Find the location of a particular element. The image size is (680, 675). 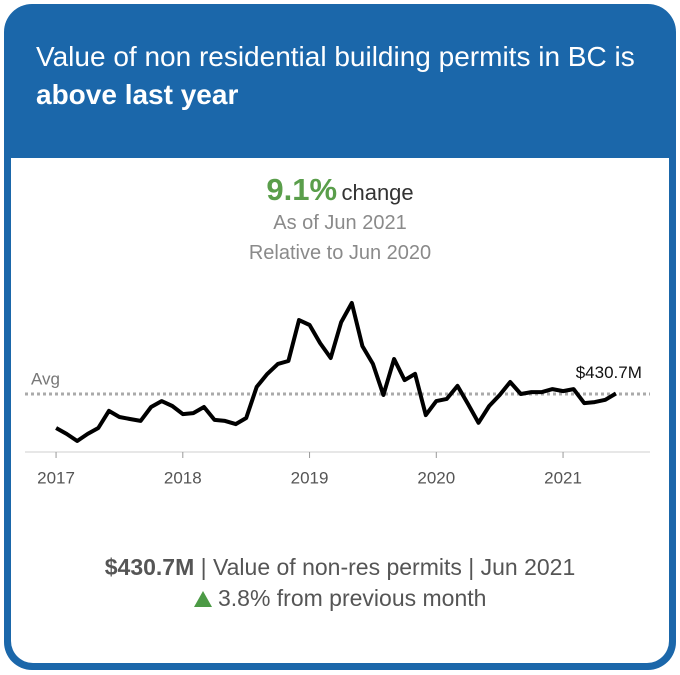

change-word: change is located at coordinates (377, 192).